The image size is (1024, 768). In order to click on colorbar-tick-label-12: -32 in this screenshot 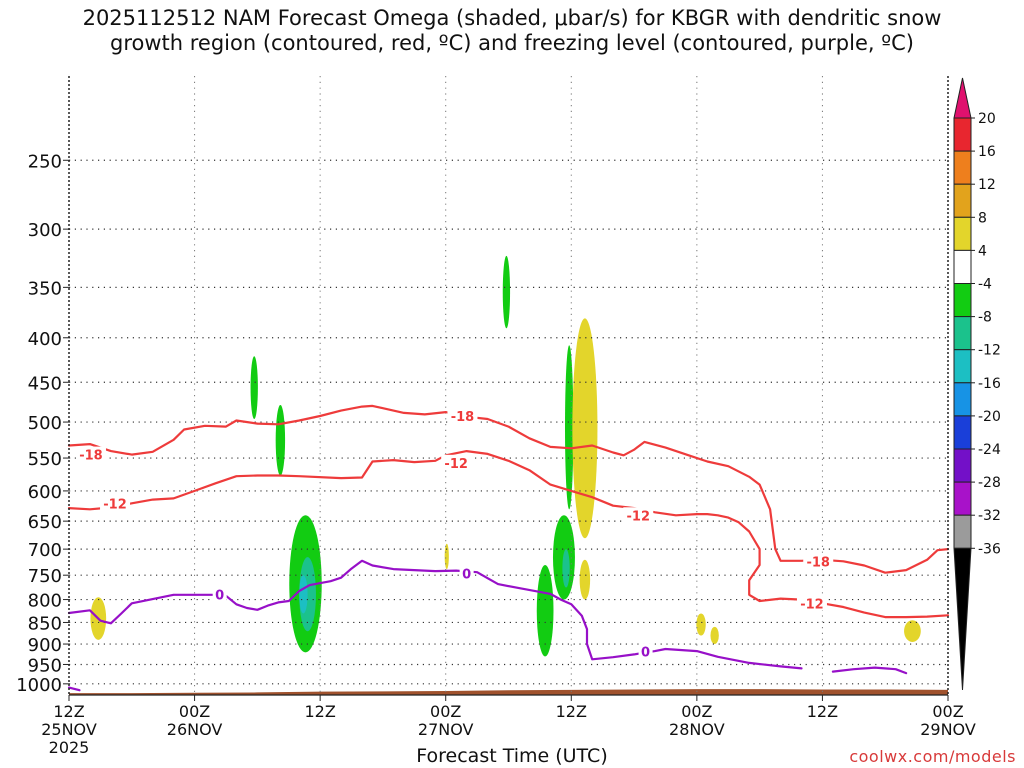, I will do `click(989, 516)`.